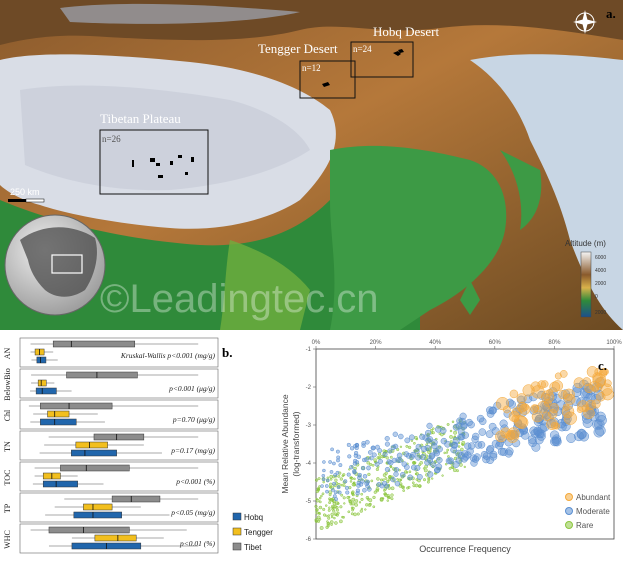 The height and width of the screenshot is (575, 623). I want to click on watermark: ©Leadingtec.cn, so click(239, 299).